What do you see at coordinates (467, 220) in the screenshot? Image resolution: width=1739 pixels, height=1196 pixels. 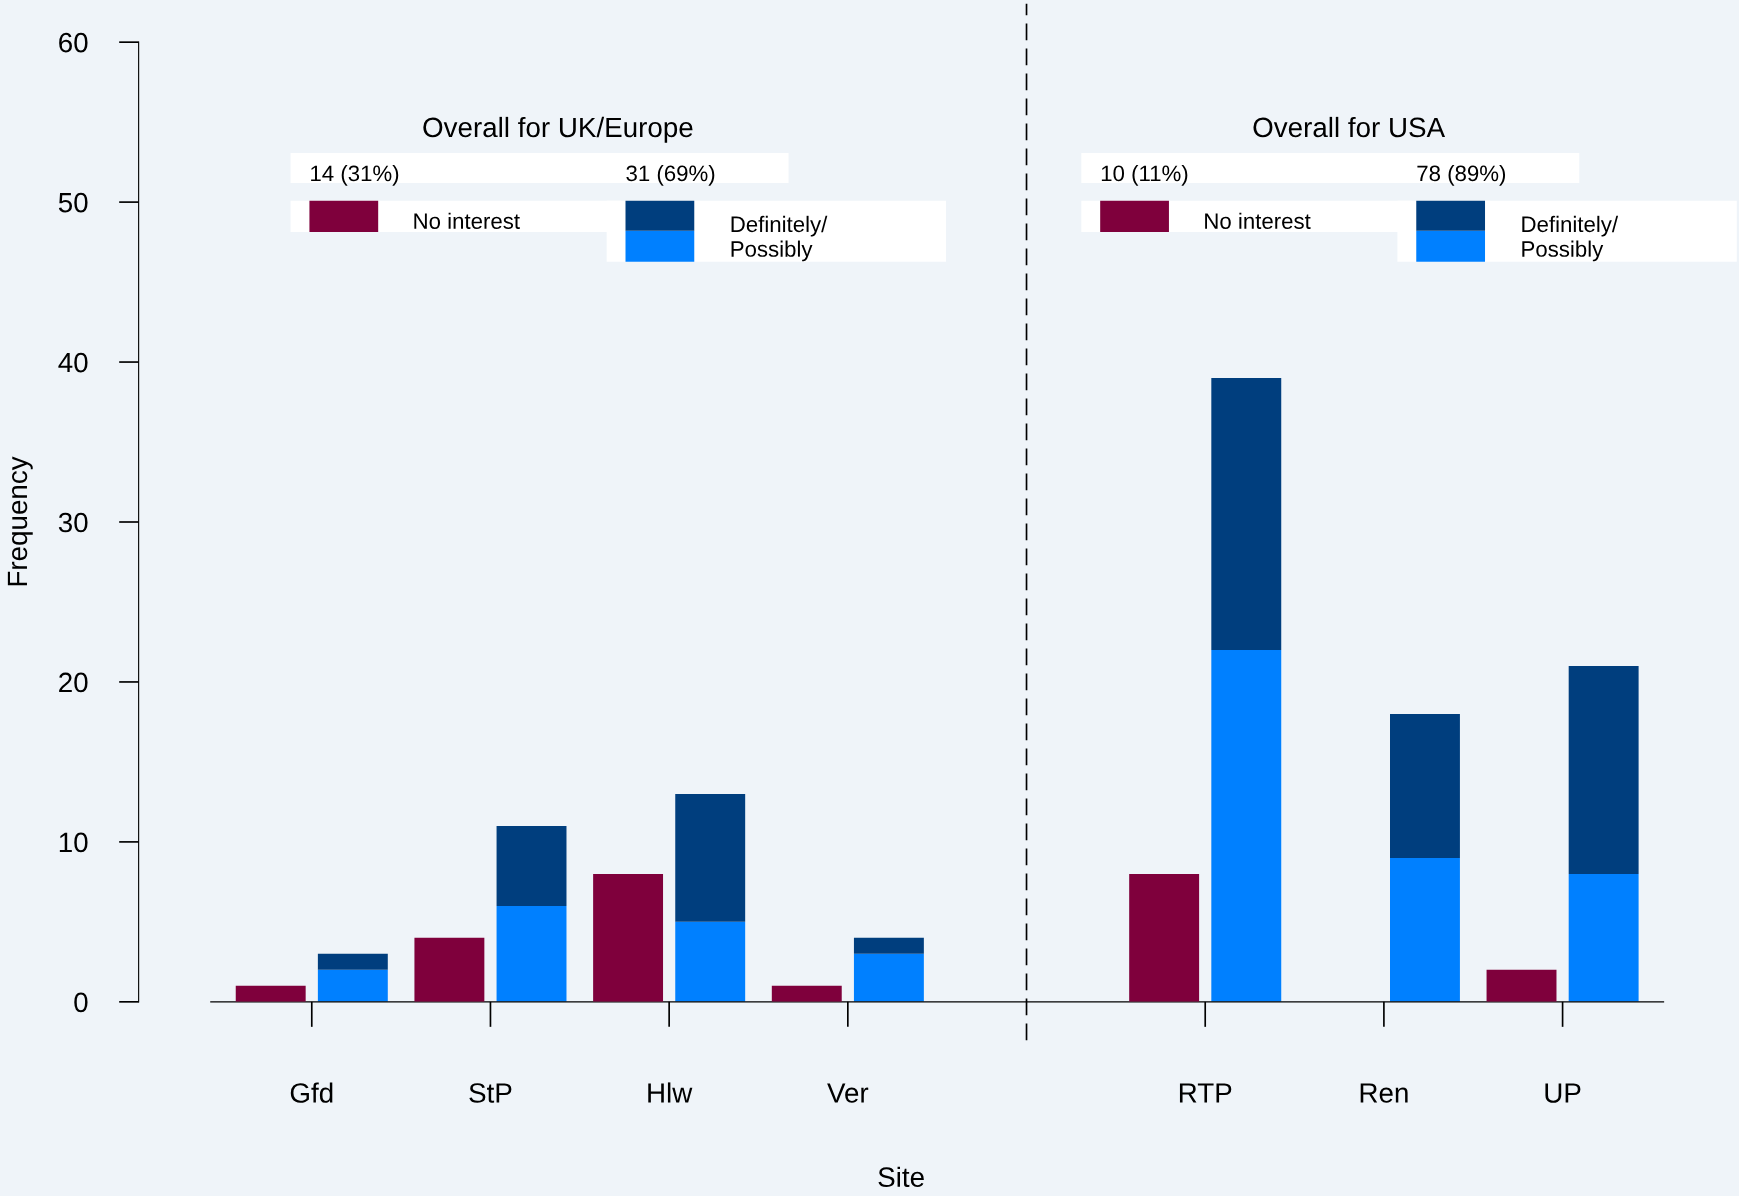 I see `legend-label: No interest` at bounding box center [467, 220].